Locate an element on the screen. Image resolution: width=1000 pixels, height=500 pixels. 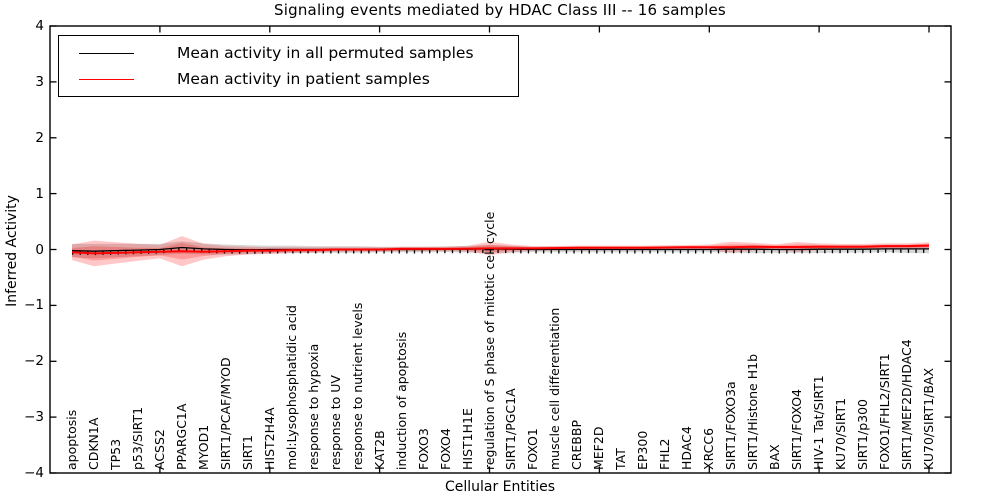
x-tick-label: HIV-1 Tat/SIRT1 is located at coordinates (819, 422).